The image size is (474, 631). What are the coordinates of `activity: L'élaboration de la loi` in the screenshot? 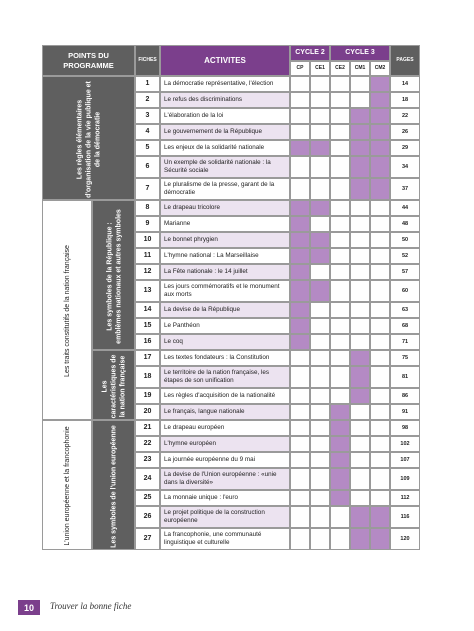 It's located at (225, 116).